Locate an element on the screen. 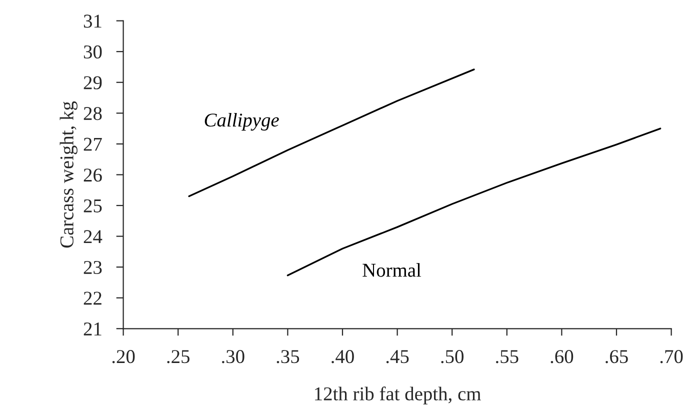  x-tick-label: .50 is located at coordinates (452, 357).